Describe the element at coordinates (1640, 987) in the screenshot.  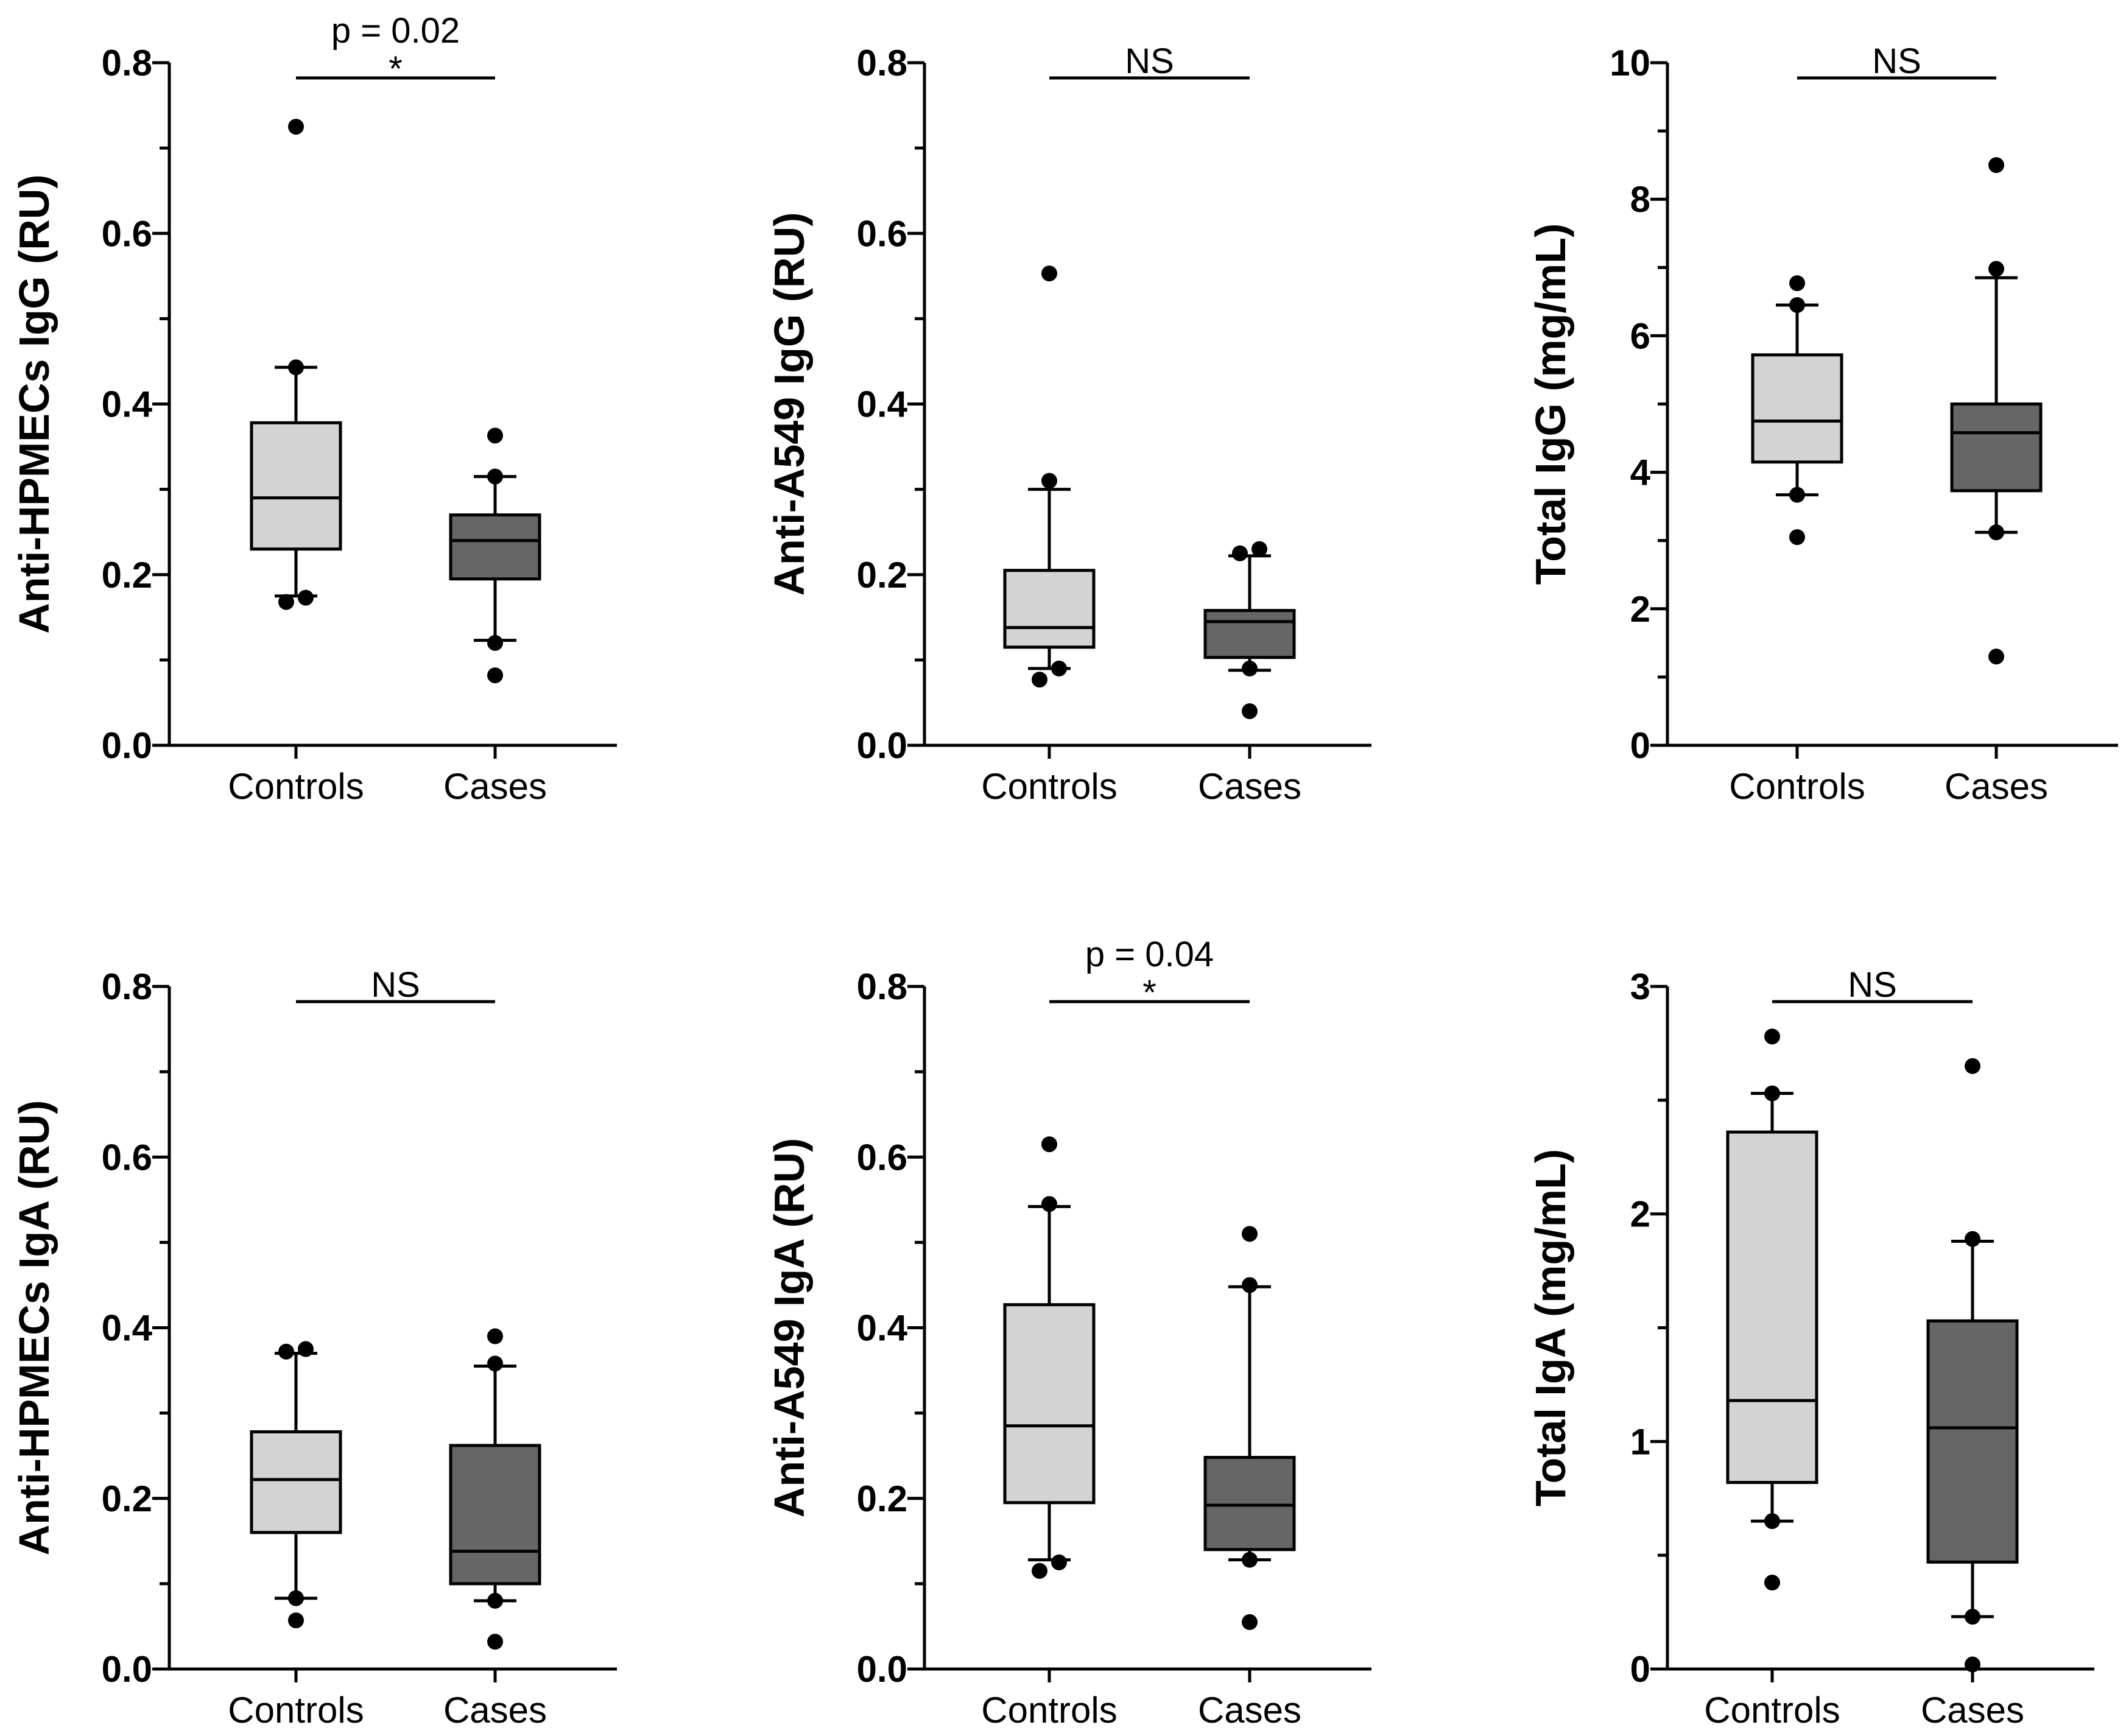
I see `y-tick-label: 3` at that location.